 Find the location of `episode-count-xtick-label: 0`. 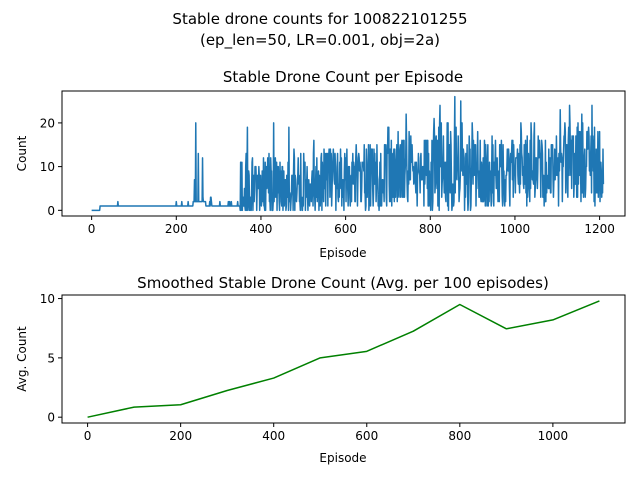

episode-count-xtick-label: 0 is located at coordinates (92, 229).